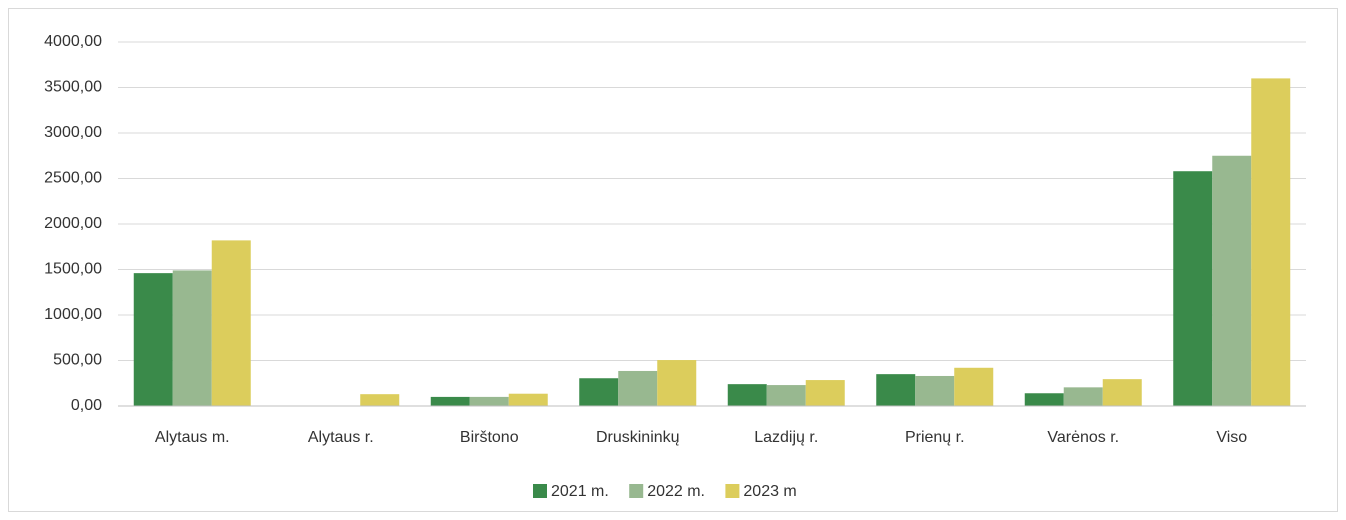  What do you see at coordinates (192, 437) in the screenshot?
I see `x-tick-label: Alytaus m.` at bounding box center [192, 437].